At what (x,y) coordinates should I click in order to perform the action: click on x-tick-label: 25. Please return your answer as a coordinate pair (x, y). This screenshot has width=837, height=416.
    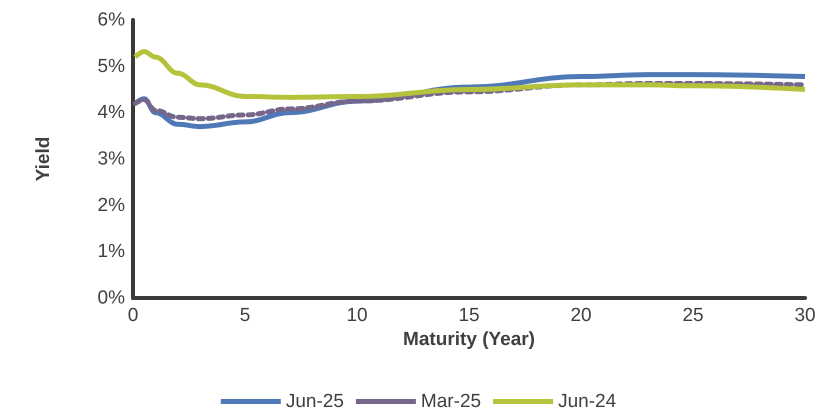
    Looking at the image, I should click on (693, 315).